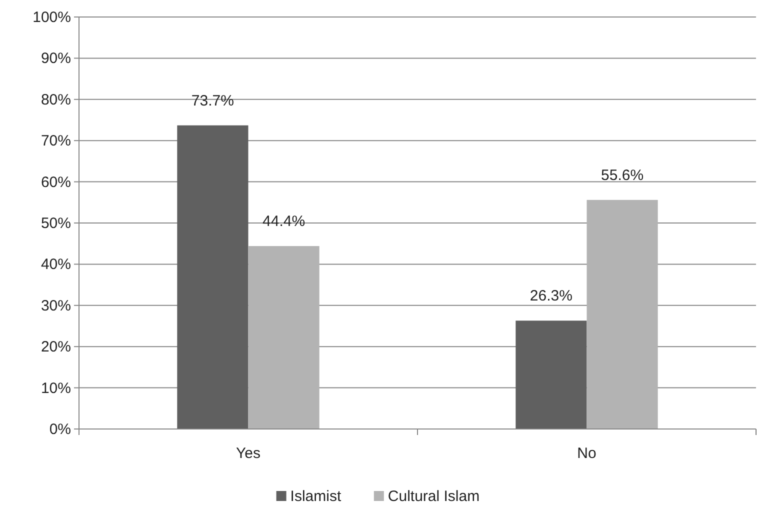  What do you see at coordinates (55, 305) in the screenshot?
I see `y-tick-label: 30%` at bounding box center [55, 305].